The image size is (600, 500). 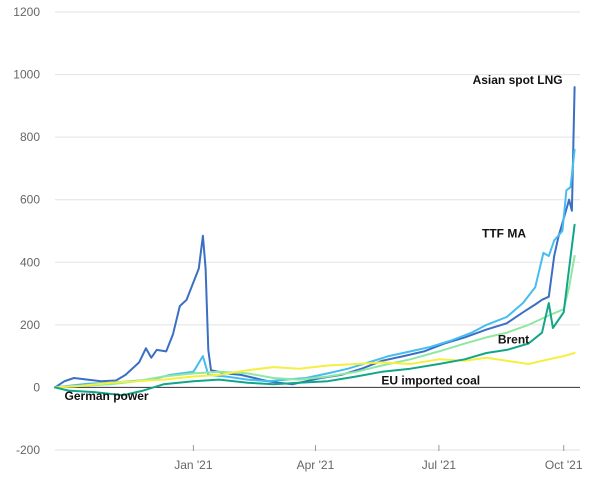 I want to click on series-label-ttf-ma: TTF MA, so click(x=504, y=233).